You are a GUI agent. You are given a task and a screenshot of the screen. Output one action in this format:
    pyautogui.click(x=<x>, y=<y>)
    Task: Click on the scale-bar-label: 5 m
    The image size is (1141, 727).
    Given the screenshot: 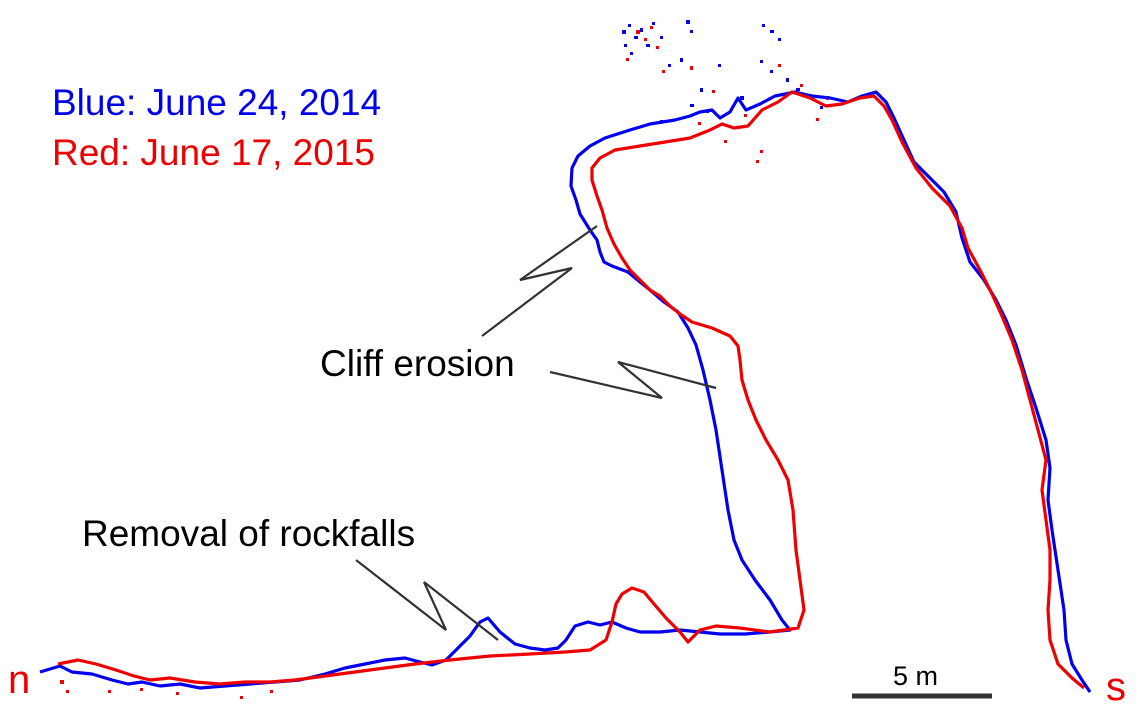 What is the action you would take?
    pyautogui.click(x=916, y=676)
    